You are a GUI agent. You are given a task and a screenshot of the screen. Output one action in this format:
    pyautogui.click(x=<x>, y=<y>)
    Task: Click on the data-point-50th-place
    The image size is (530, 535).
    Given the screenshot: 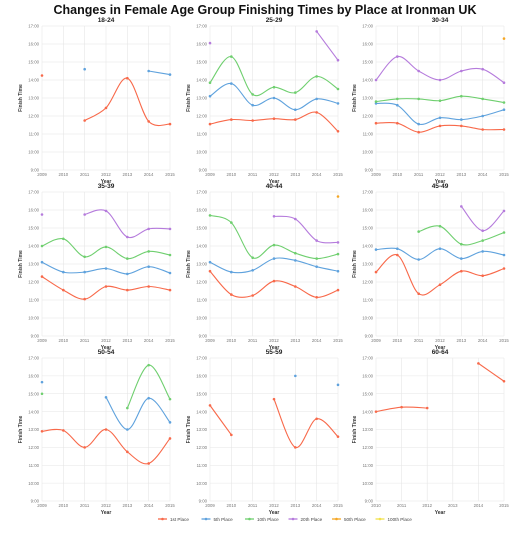 What is the action you would take?
    pyautogui.click(x=504, y=38)
    